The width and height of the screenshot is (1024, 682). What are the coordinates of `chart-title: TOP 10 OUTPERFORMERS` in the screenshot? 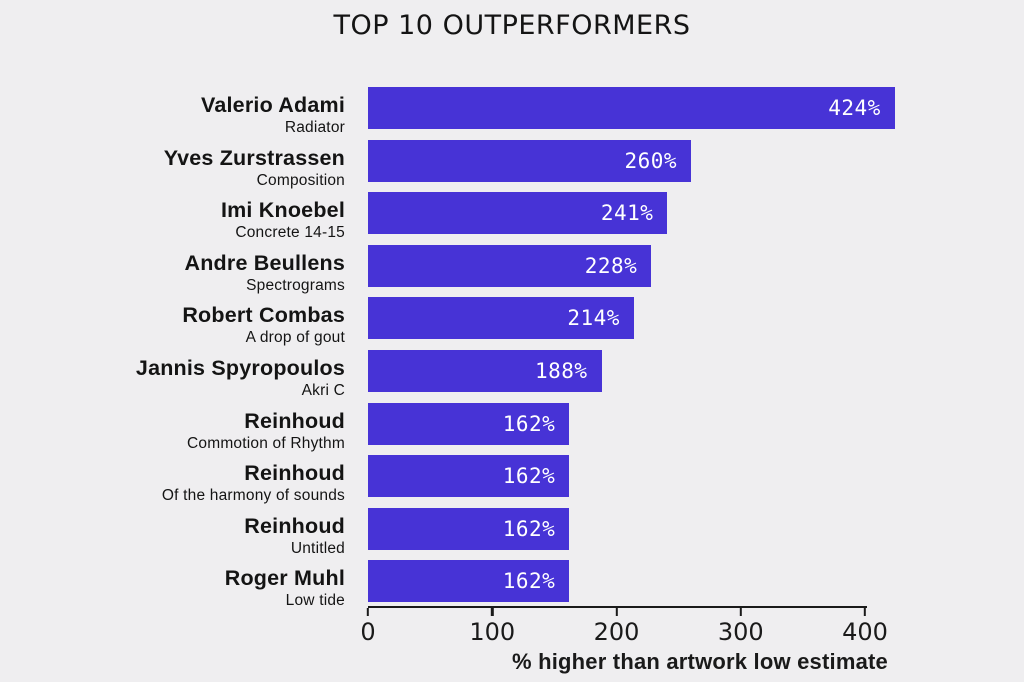 It's located at (512, 25).